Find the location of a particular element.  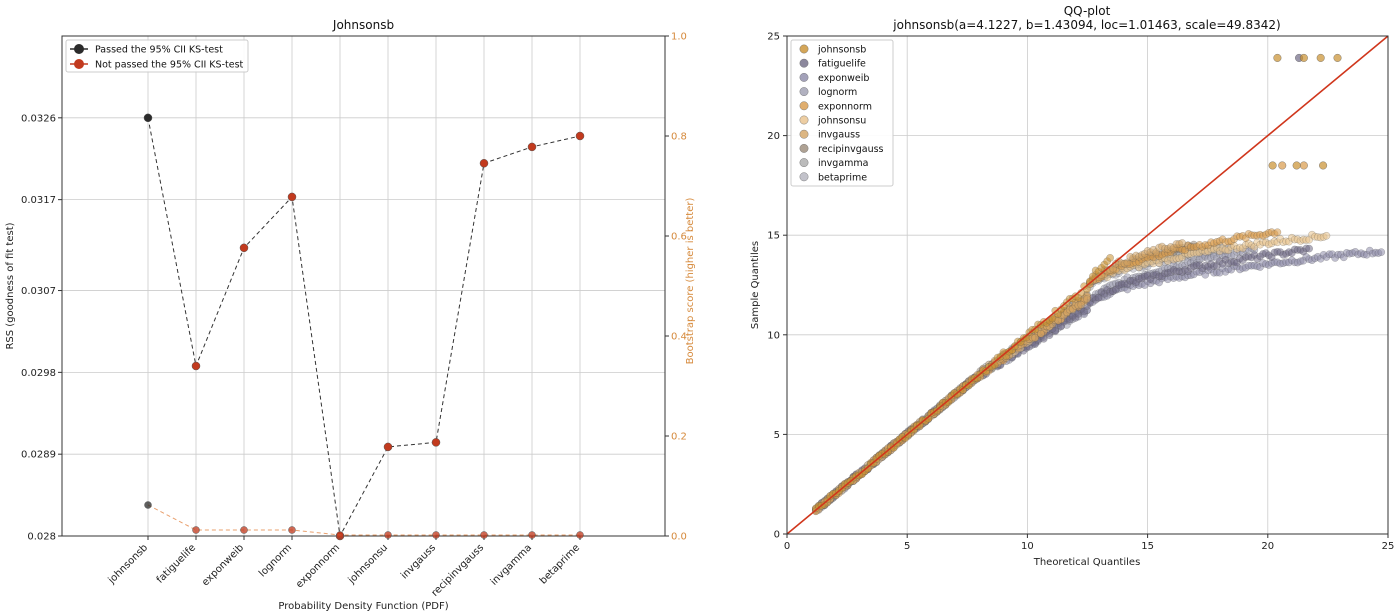

legend-label: Passed the 95% CII KS-test is located at coordinates (159, 50).